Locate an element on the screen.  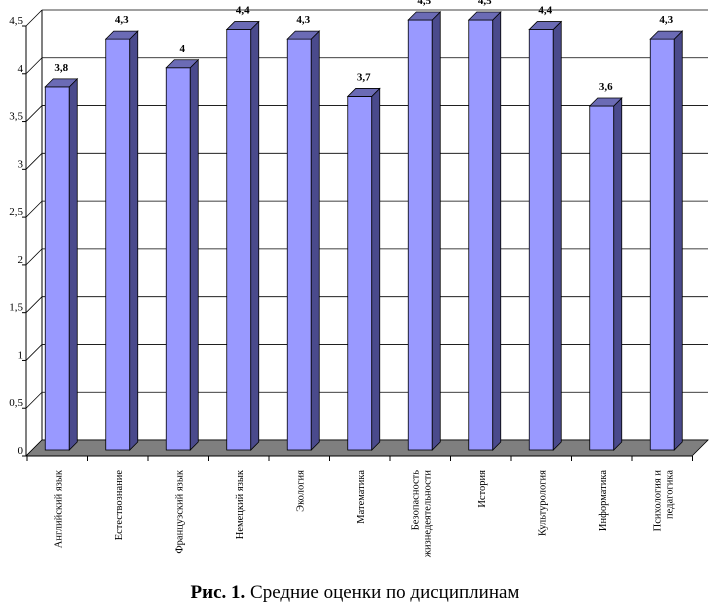
x-category-label: Английский язык is located at coordinates (58, 508).